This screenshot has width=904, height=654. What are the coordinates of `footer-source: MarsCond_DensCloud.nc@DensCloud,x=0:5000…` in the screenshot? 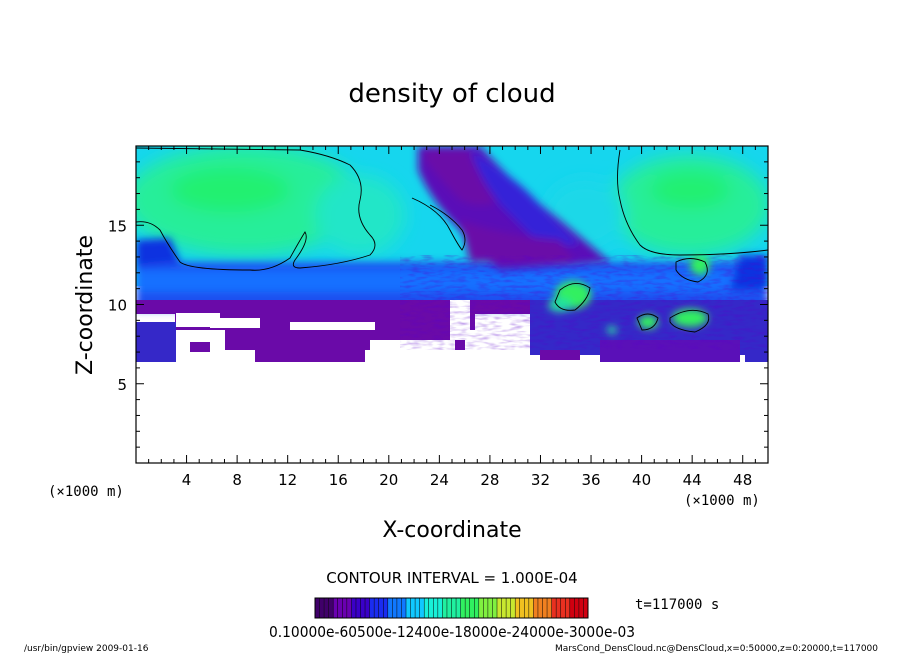 It's located at (716, 649).